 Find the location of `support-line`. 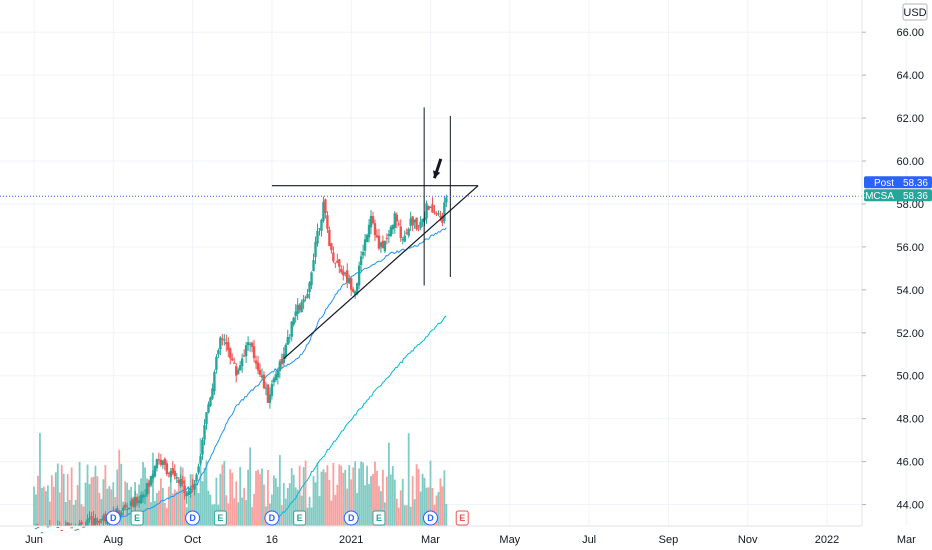

support-line is located at coordinates (381, 272).